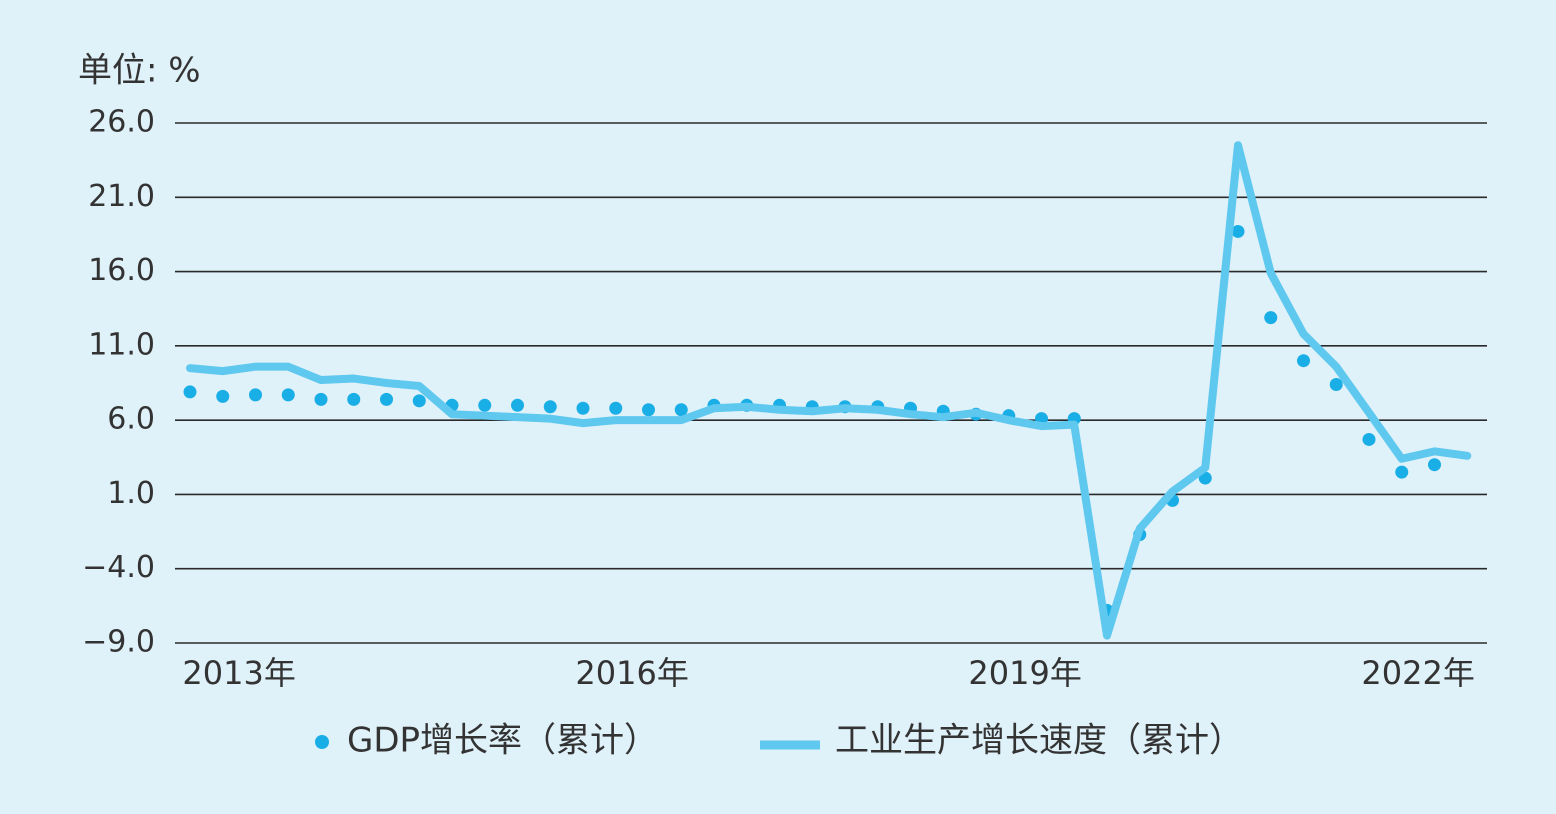 This screenshot has width=1556, height=814. I want to click on unit-label: 单位: %, so click(139, 71).